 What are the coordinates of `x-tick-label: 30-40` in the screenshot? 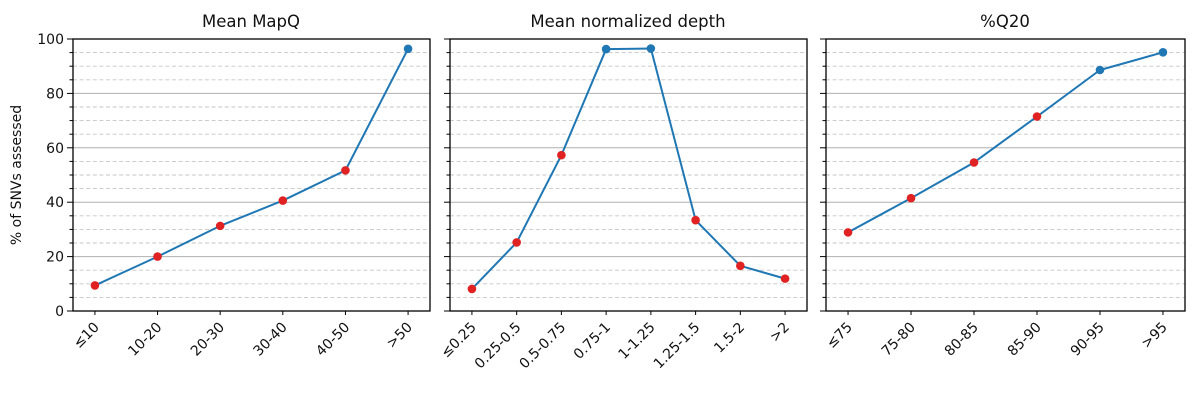 It's located at (271, 340).